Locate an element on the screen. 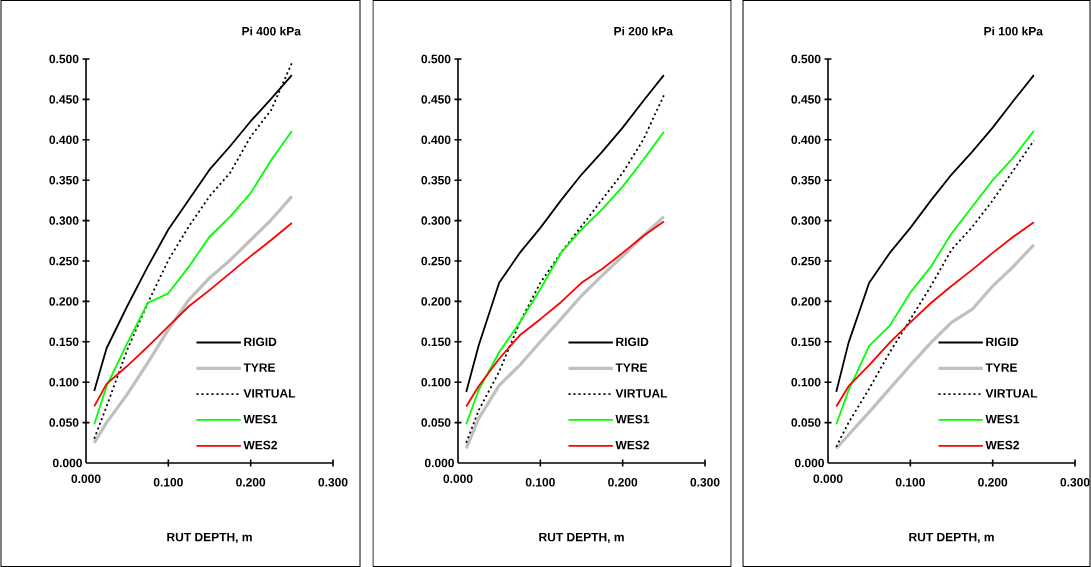 Image resolution: width=1091 pixels, height=567 pixels. chart-title: Pi 200 kPa is located at coordinates (643, 31).